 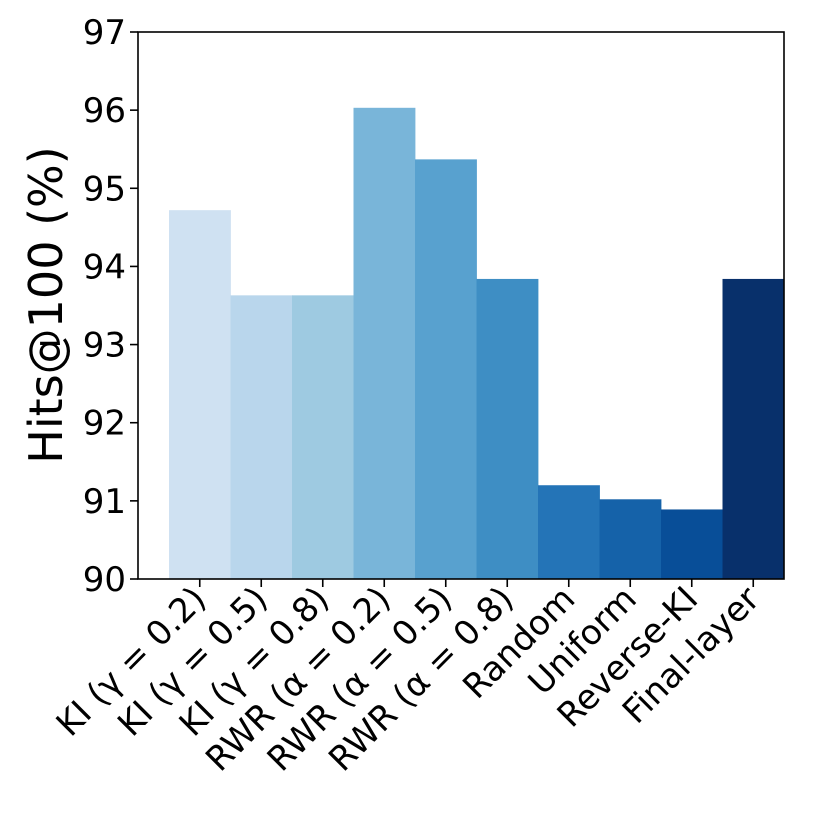 I want to click on y-tick-label: 92, so click(x=104, y=424).